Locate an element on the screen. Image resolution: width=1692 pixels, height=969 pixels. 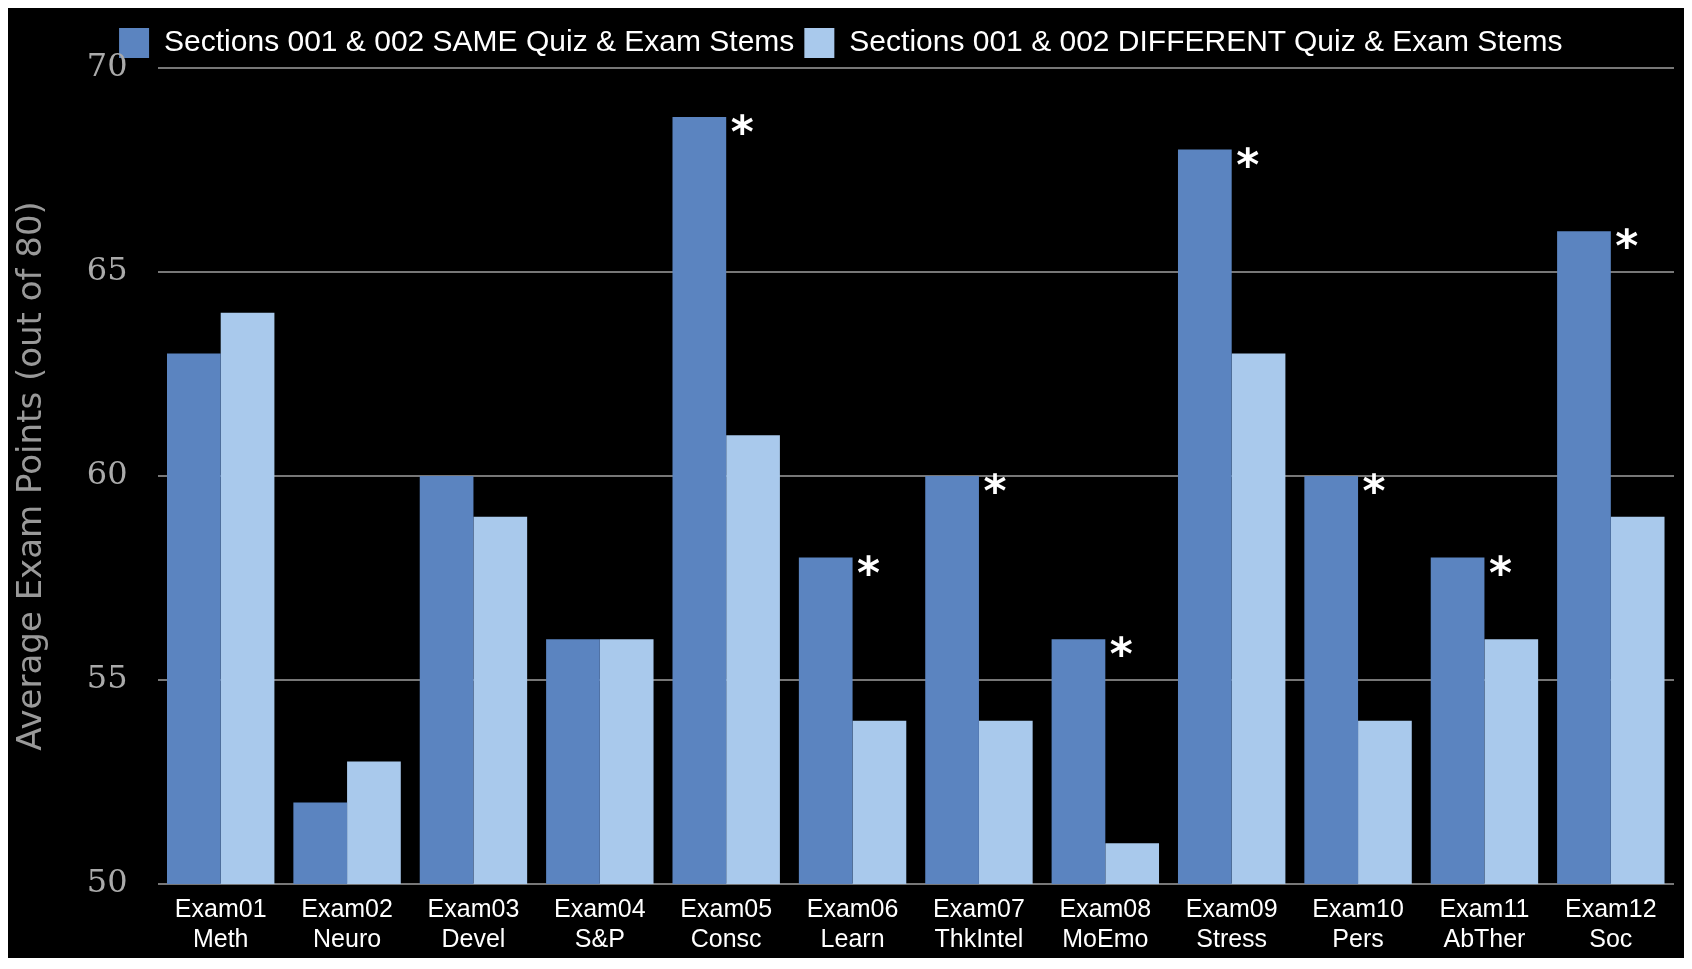
x-tick-label: Exam11 AbTher is located at coordinates (1484, 922).